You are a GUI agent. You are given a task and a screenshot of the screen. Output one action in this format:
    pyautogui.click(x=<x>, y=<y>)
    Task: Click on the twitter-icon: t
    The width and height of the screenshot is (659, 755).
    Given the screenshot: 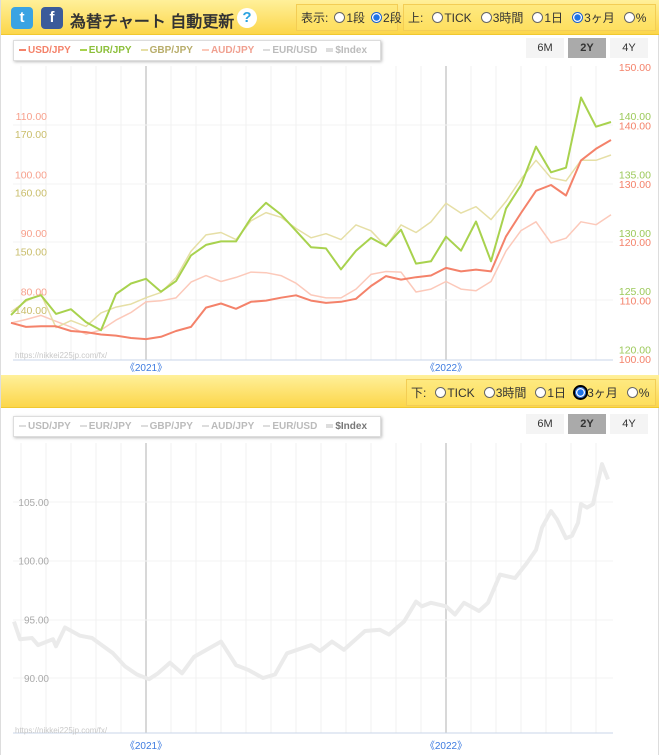 What is the action you would take?
    pyautogui.click(x=22, y=18)
    